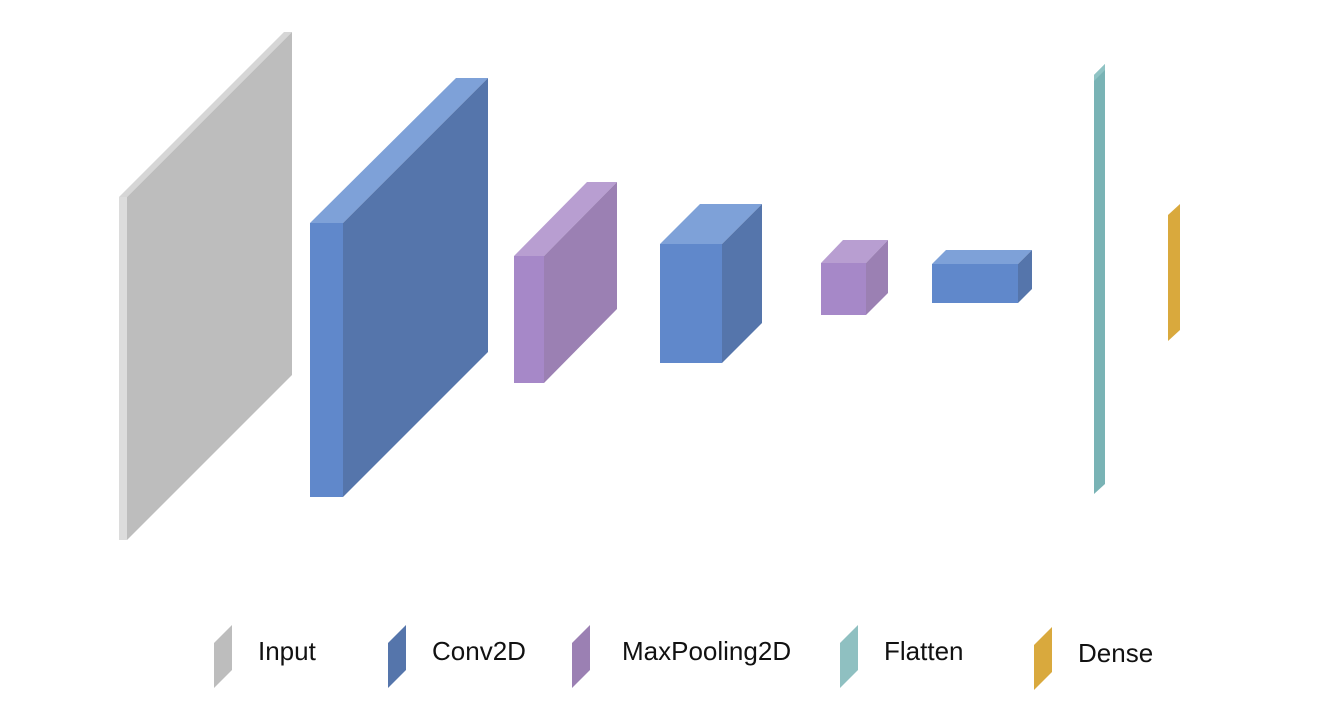  Describe the element at coordinates (565, 219) in the screenshot. I see `maxpooling2d-layer-1-top` at that location.